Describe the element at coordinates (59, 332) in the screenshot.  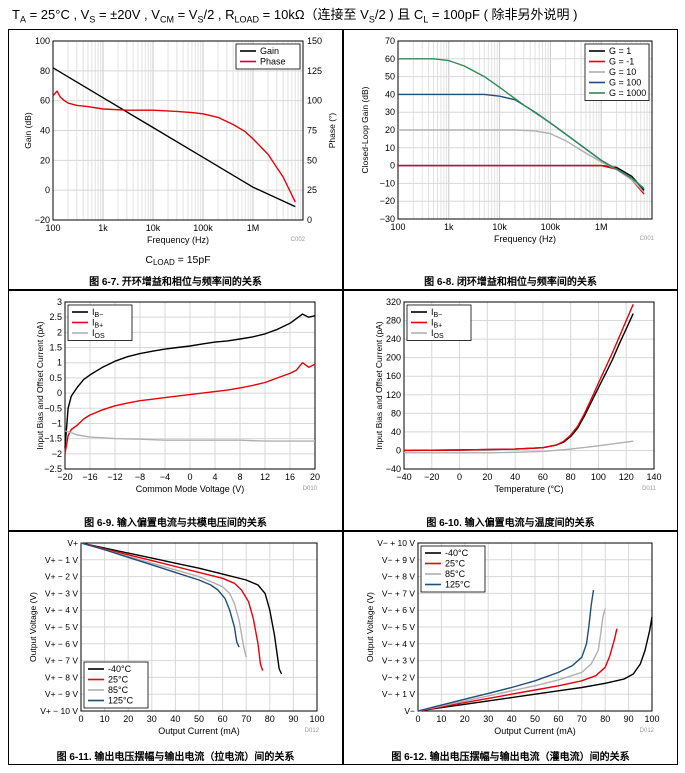
I see `fig6-9-ytick-label: 2` at that location.